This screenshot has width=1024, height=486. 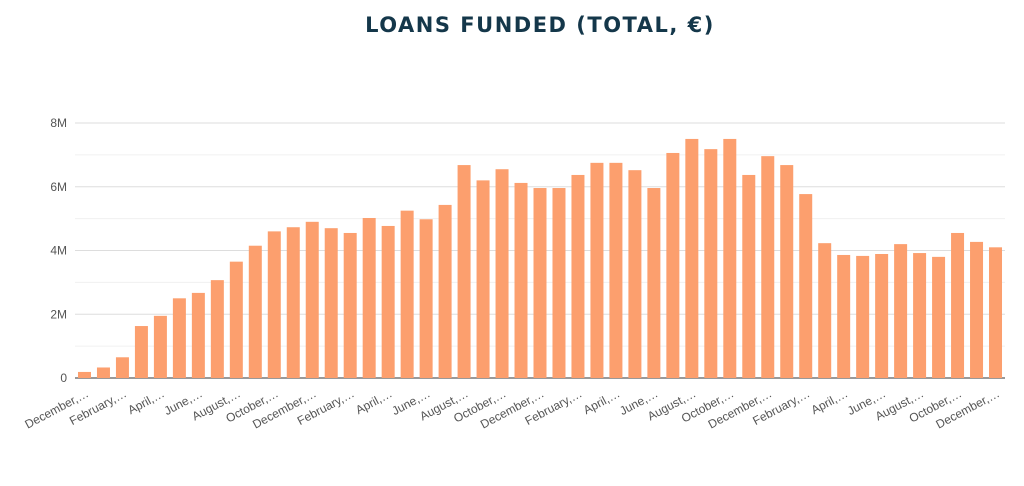 I want to click on chart-title: LOANS FUNDED (TOTAL, €), so click(x=540, y=25).